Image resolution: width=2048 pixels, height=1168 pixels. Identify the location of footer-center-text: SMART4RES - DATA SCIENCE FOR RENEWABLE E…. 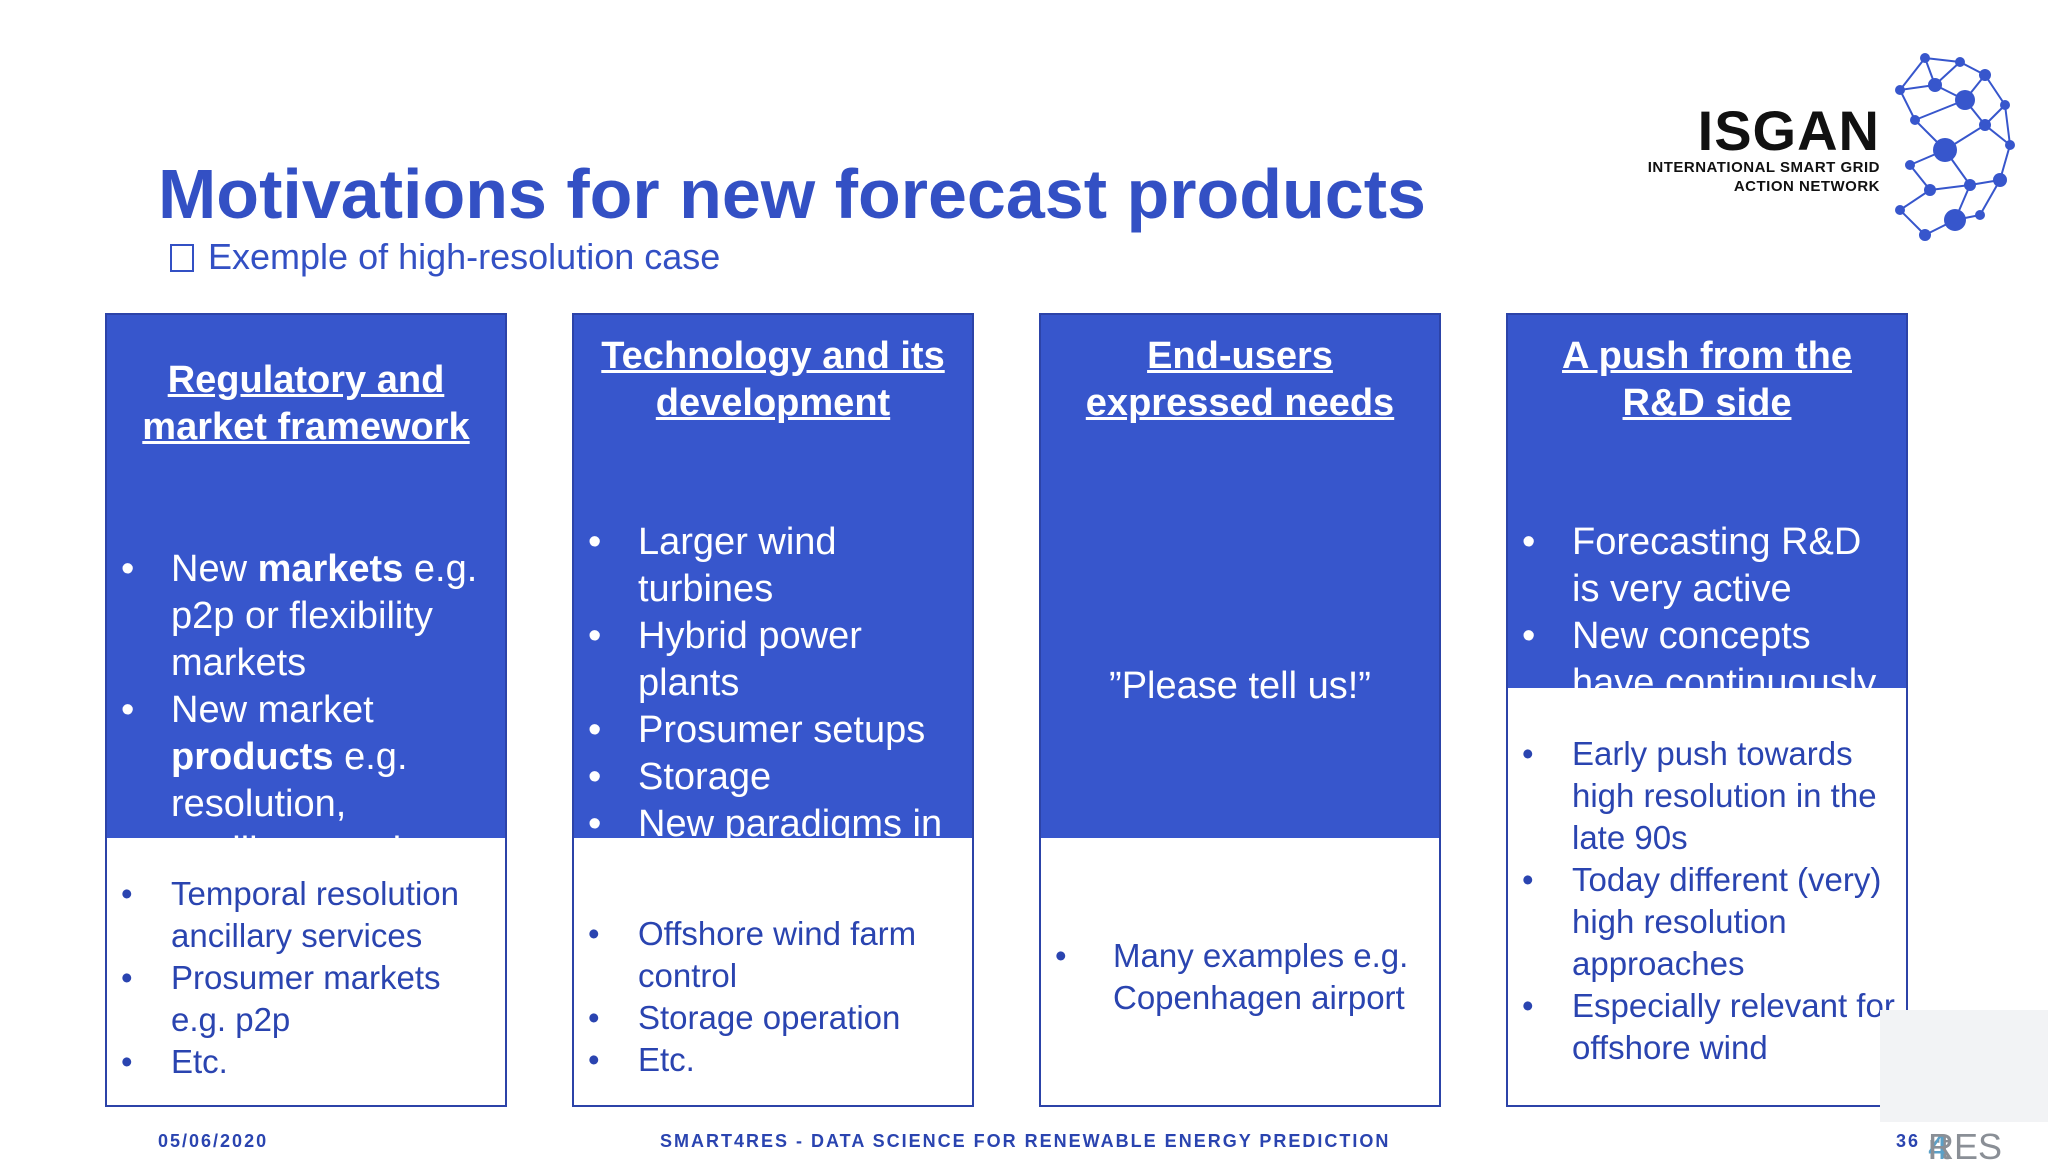
(1025, 1141).